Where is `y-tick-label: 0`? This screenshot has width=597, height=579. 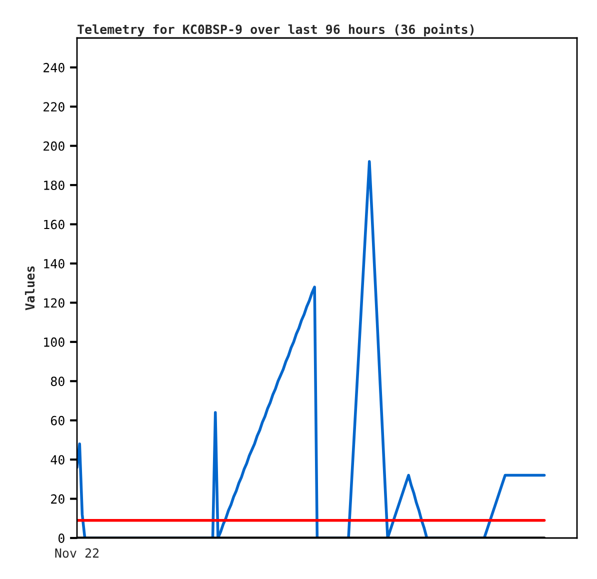
y-tick-label: 0 is located at coordinates (61, 538).